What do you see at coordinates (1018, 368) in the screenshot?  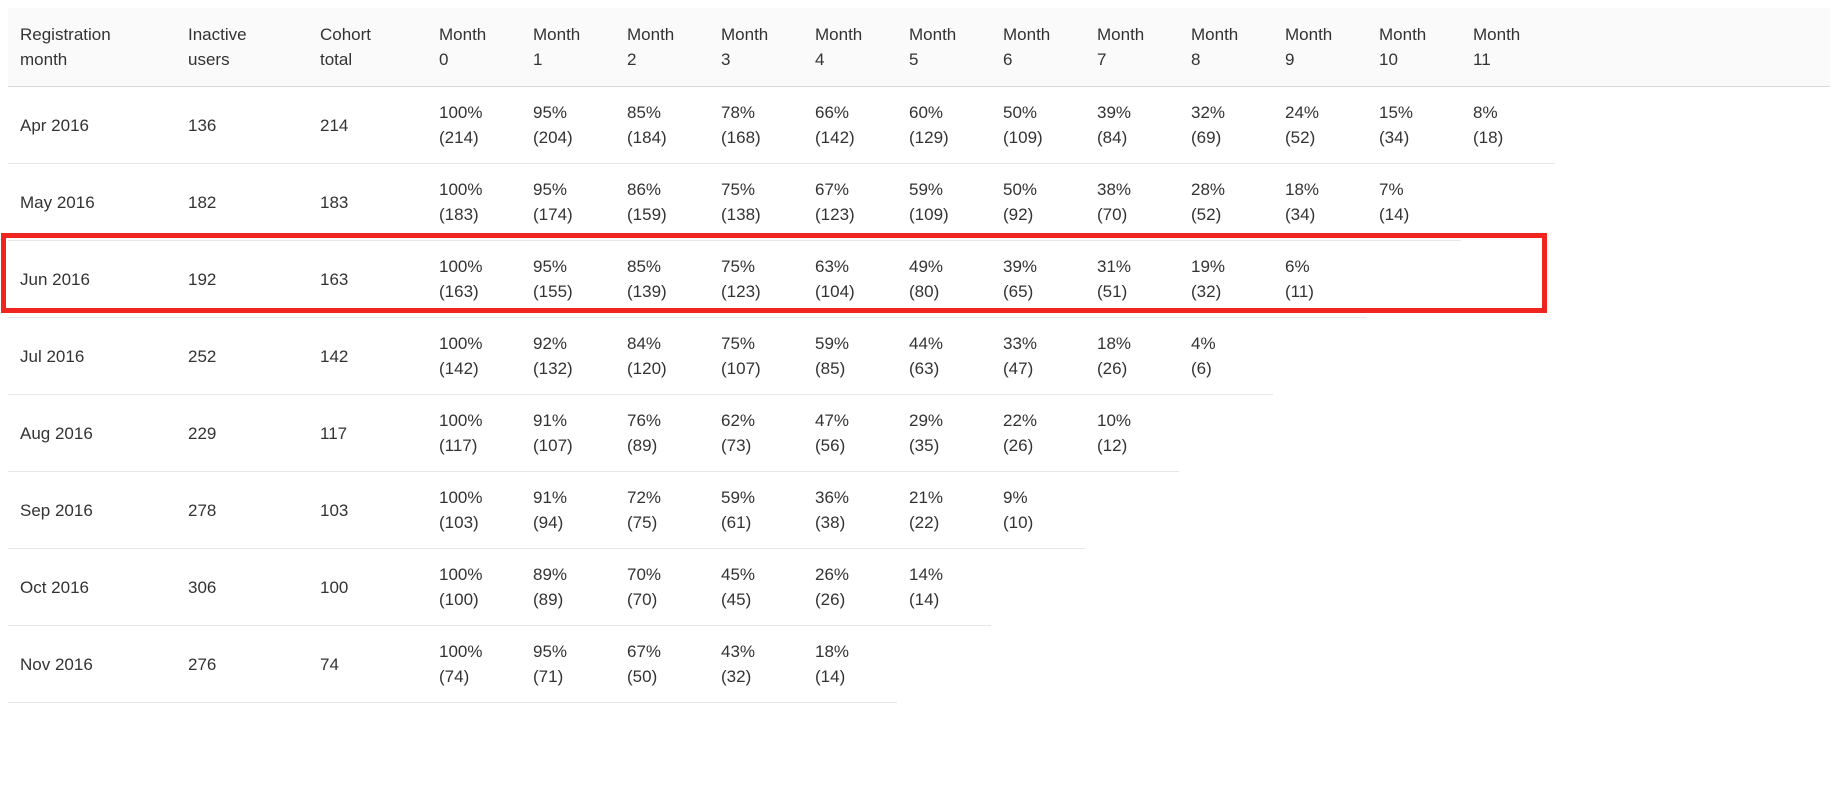 I see `retention-count: (47)` at bounding box center [1018, 368].